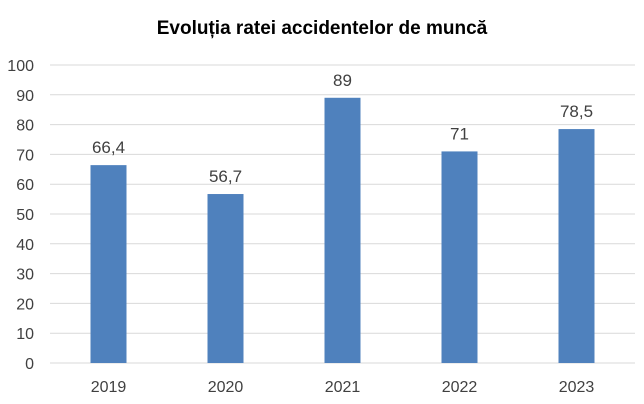 This screenshot has width=644, height=404. I want to click on y-tick-label: 80, so click(25, 126).